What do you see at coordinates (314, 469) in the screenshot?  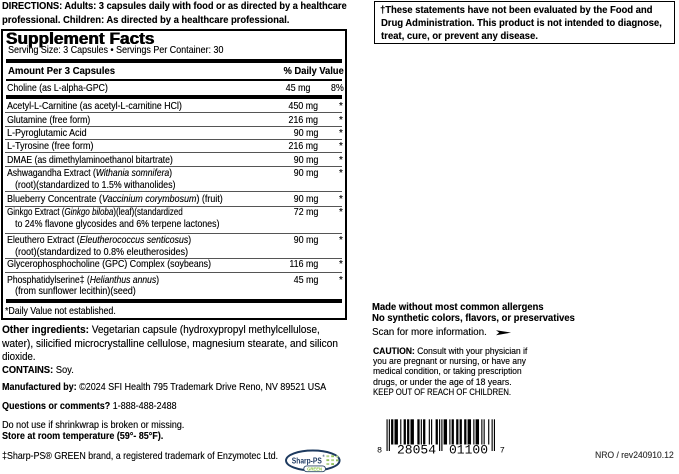 I see `svg-text: GREEN` at bounding box center [314, 469].